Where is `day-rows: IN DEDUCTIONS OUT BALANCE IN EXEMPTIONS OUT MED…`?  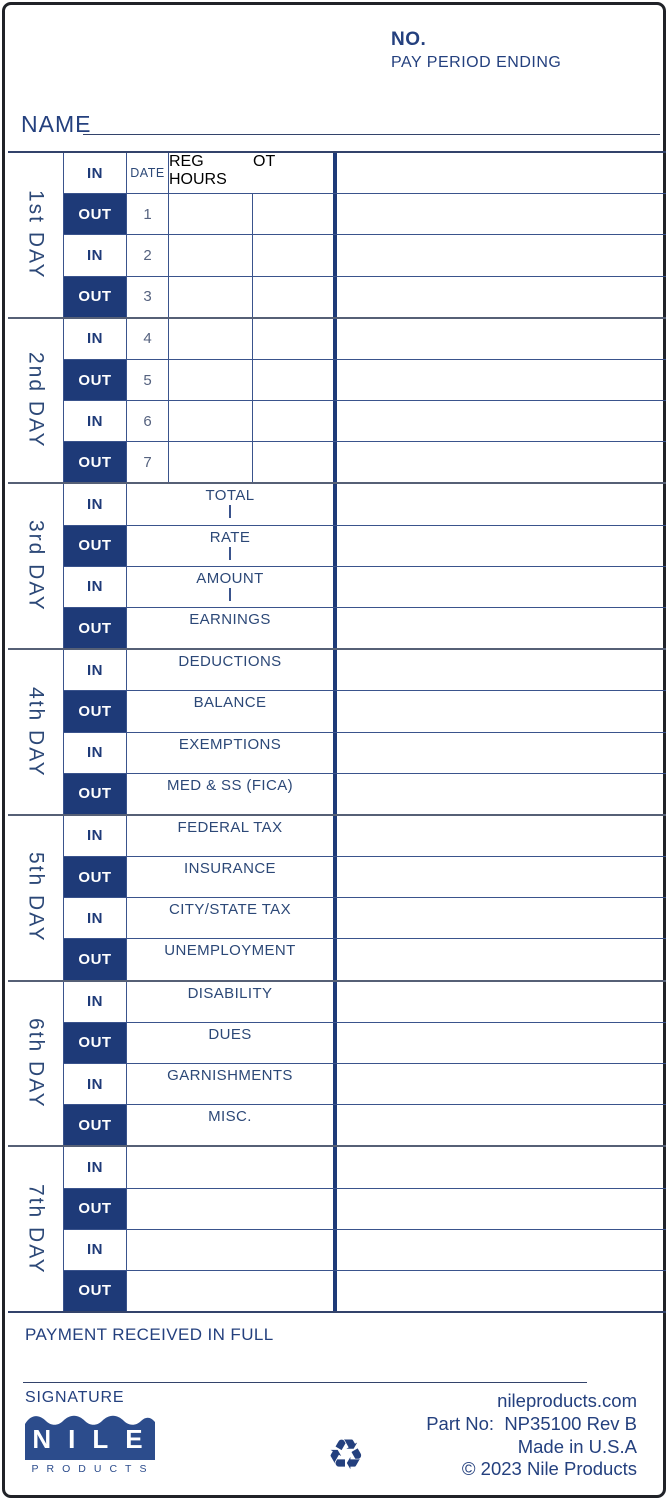
day-rows: IN DEDUCTIONS OUT BALANCE IN EXEMPTIONS OUT MED… is located at coordinates (365, 732).